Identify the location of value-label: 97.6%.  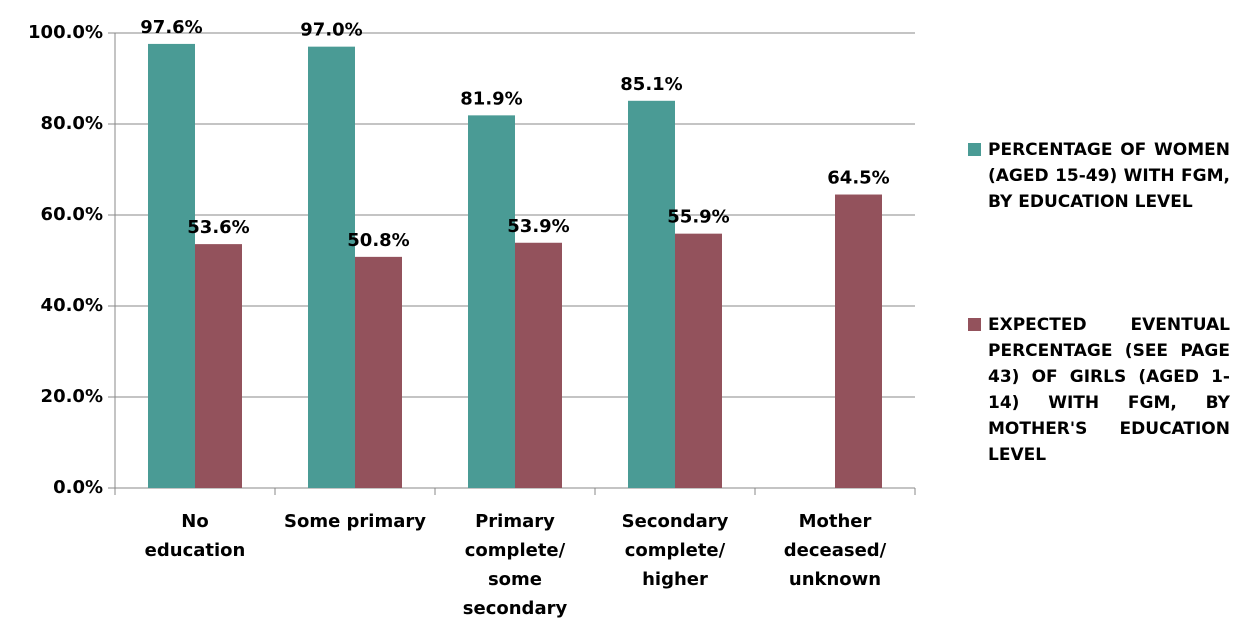
(171, 27).